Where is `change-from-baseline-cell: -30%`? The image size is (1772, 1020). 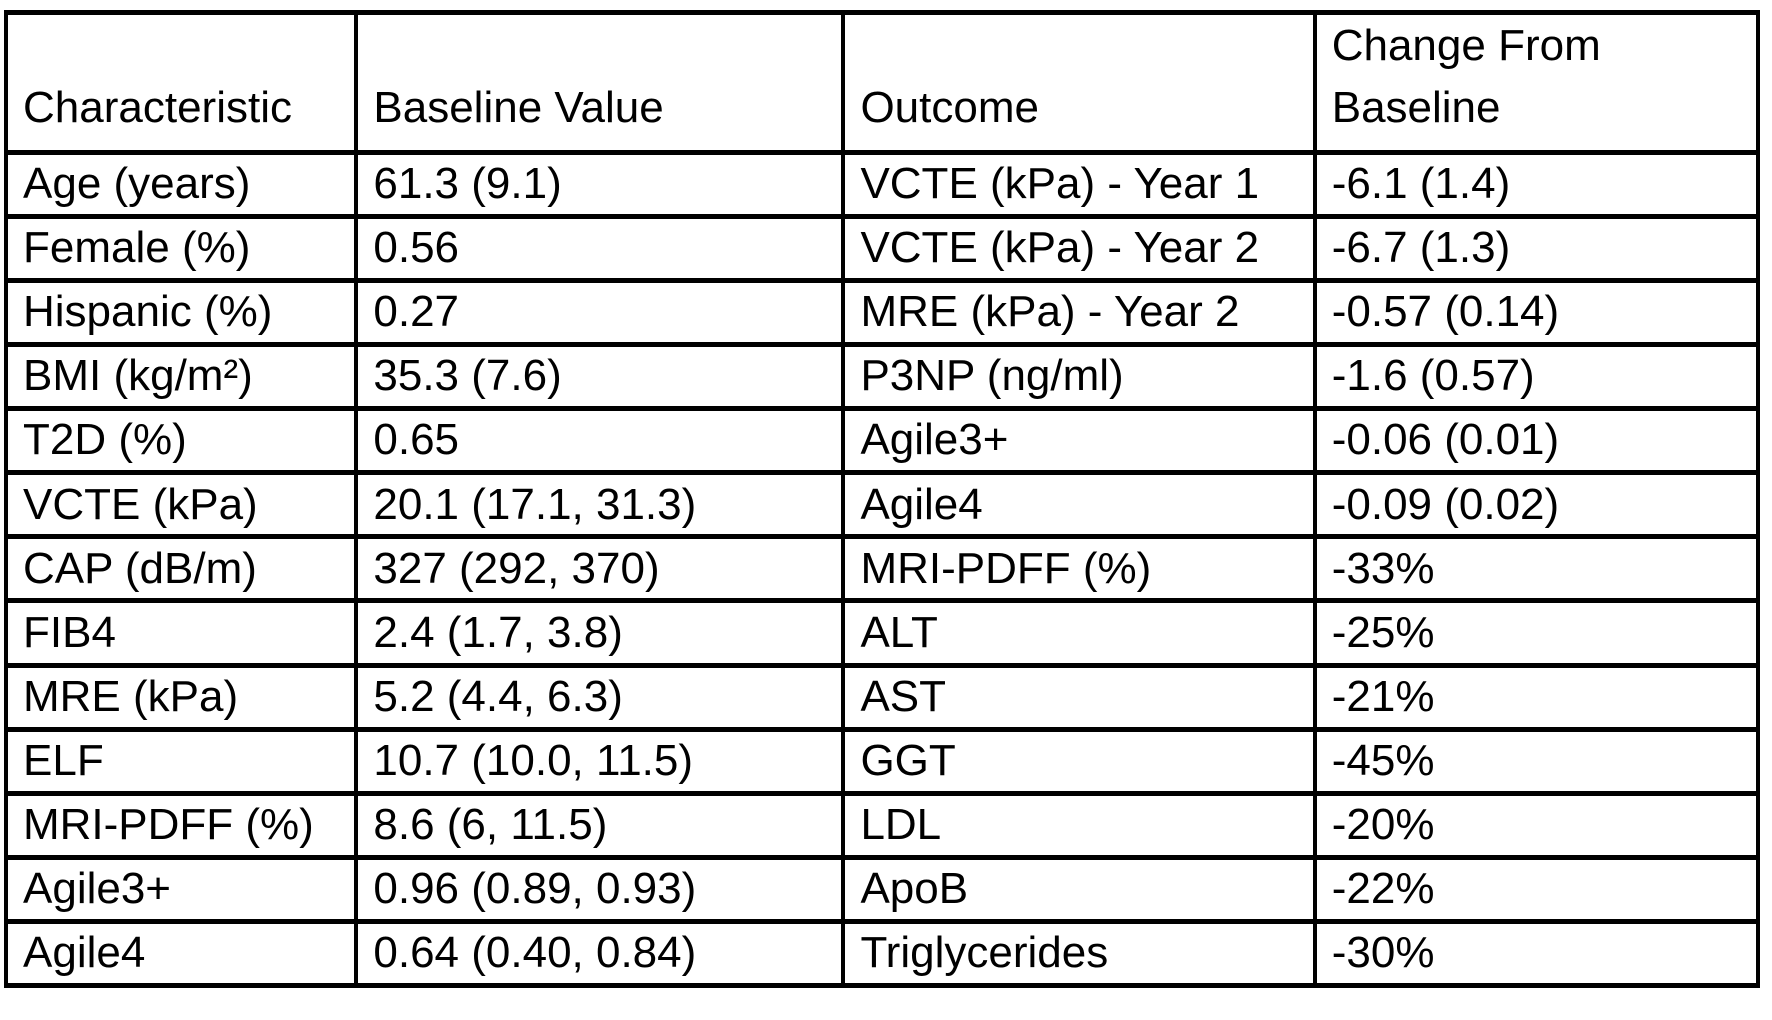
change-from-baseline-cell: -30% is located at coordinates (1536, 953).